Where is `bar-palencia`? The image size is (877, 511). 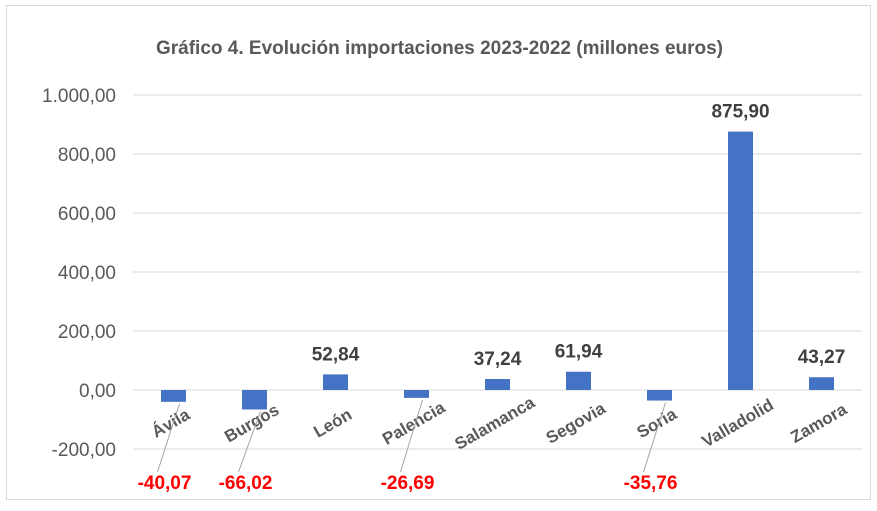 bar-palencia is located at coordinates (416, 394).